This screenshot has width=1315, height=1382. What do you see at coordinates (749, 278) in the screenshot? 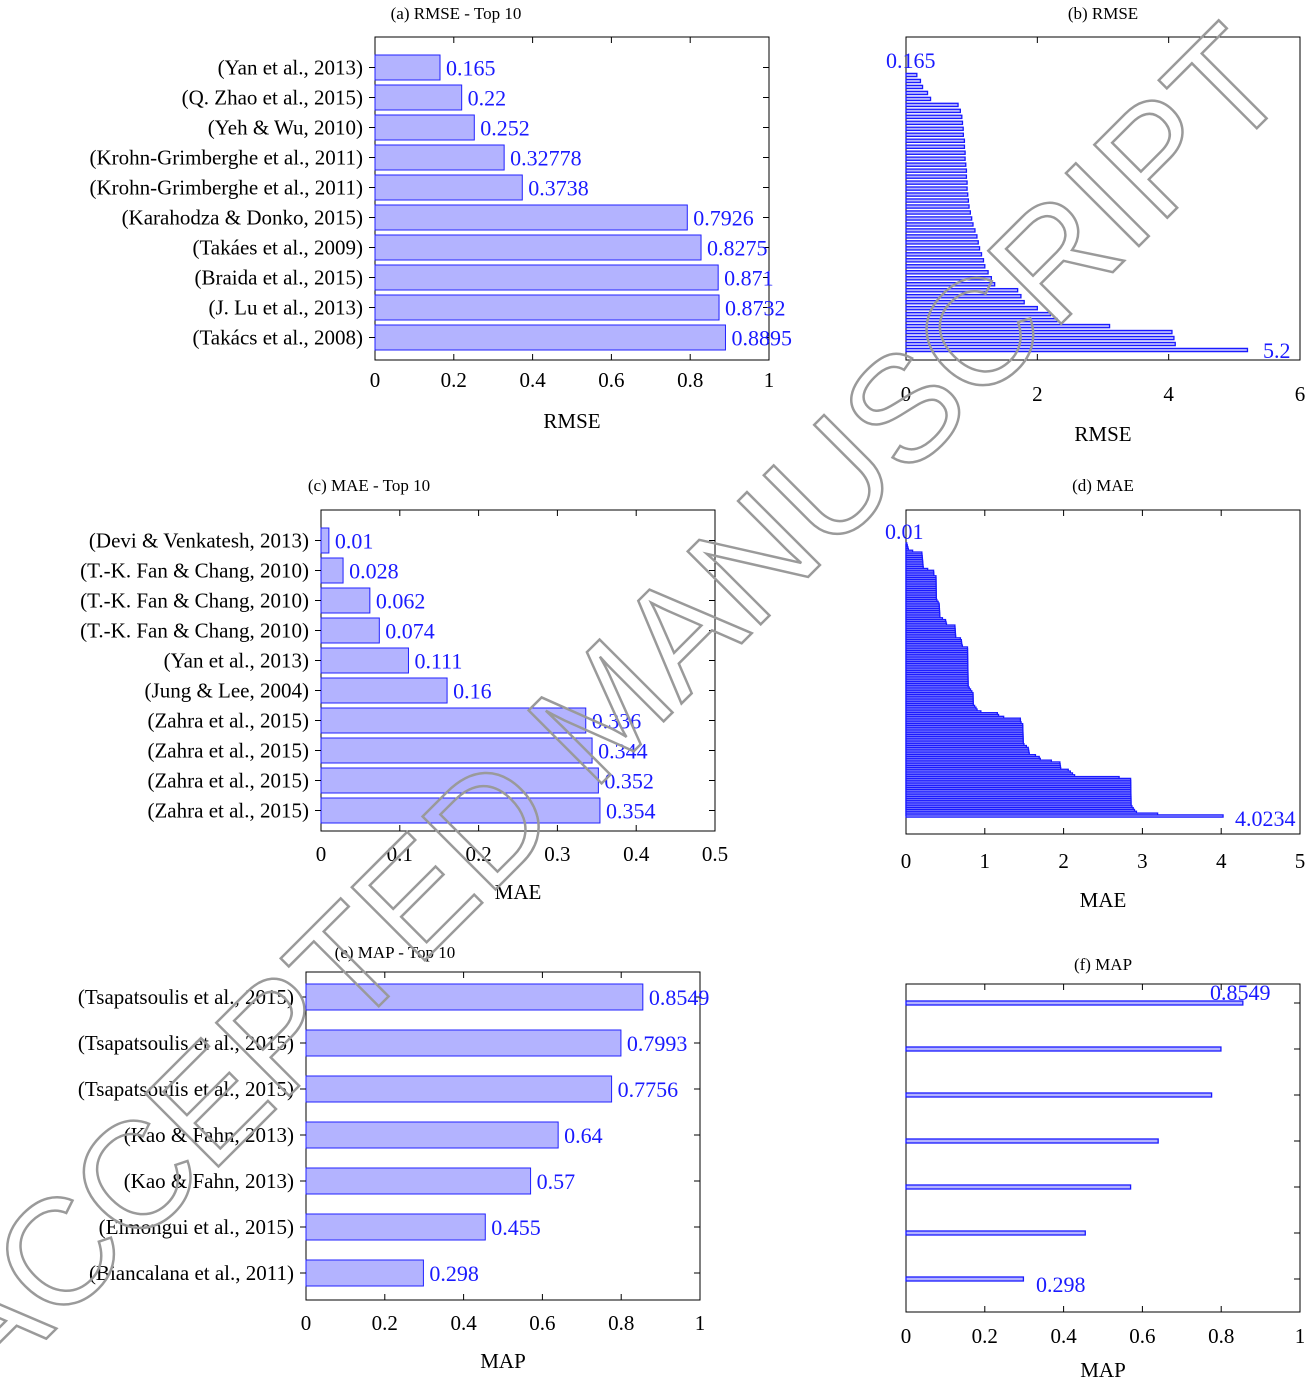
I see `data-label: 0.871` at bounding box center [749, 278].